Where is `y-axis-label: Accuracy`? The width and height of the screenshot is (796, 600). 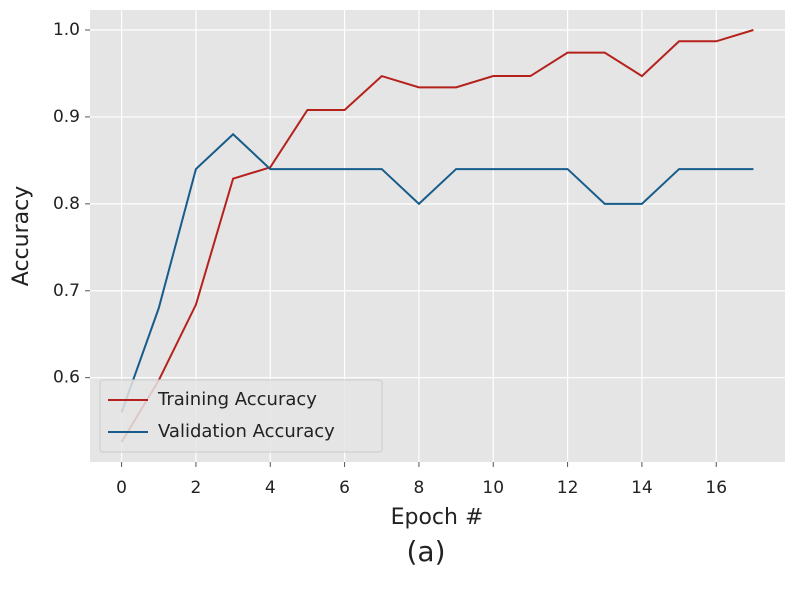 y-axis-label: Accuracy is located at coordinates (21, 236).